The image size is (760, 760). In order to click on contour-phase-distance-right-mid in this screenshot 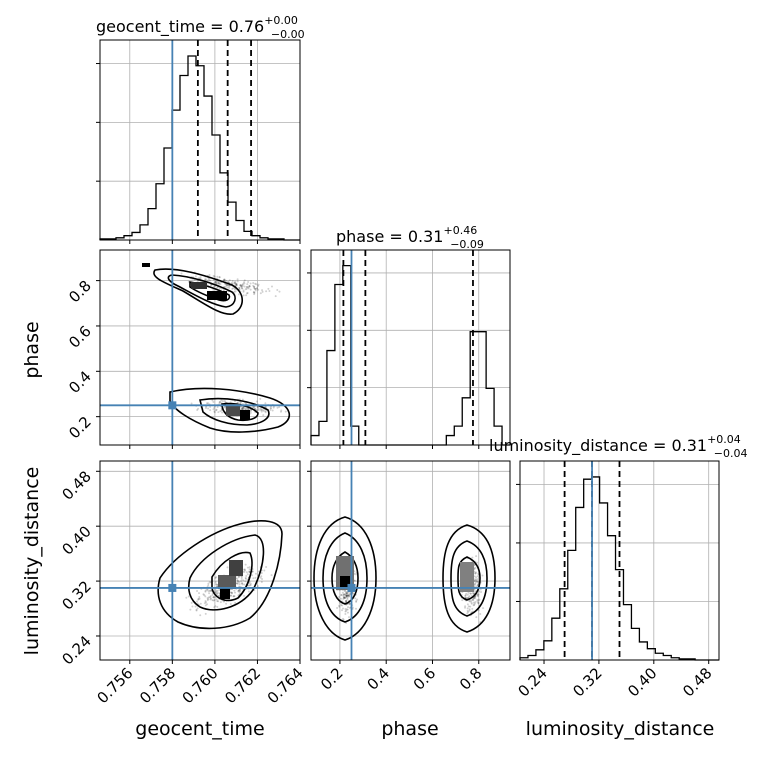, I will do `click(469, 578)`.